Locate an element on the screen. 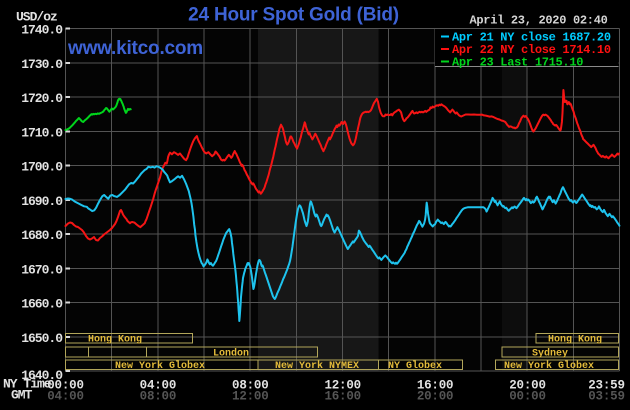 Image resolution: width=630 pixels, height=410 pixels. svg-text: GMT is located at coordinates (22, 395).